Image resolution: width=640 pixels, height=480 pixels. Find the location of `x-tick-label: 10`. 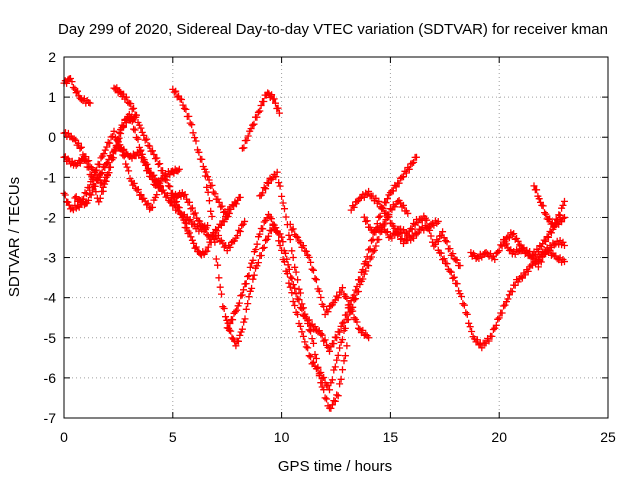

x-tick-label: 10 is located at coordinates (282, 437).